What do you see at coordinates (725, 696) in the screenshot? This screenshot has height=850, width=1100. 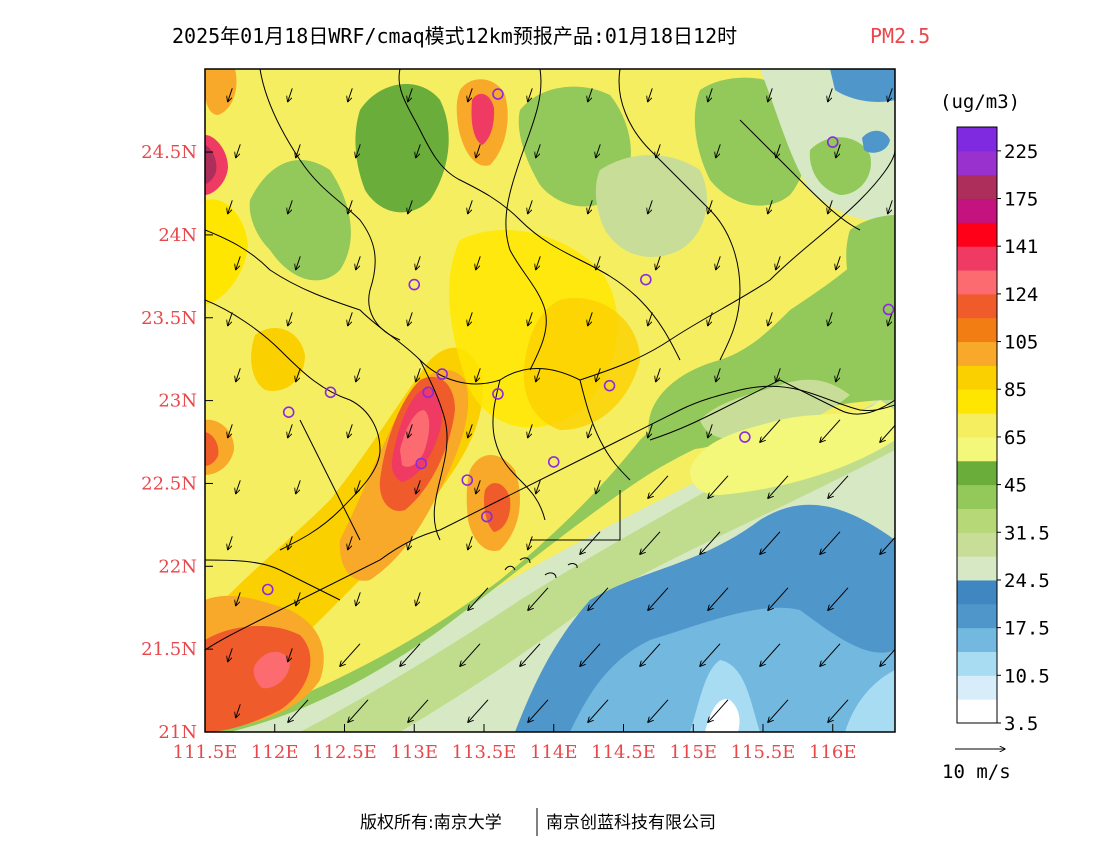 I see `ocean-light-blue` at bounding box center [725, 696].